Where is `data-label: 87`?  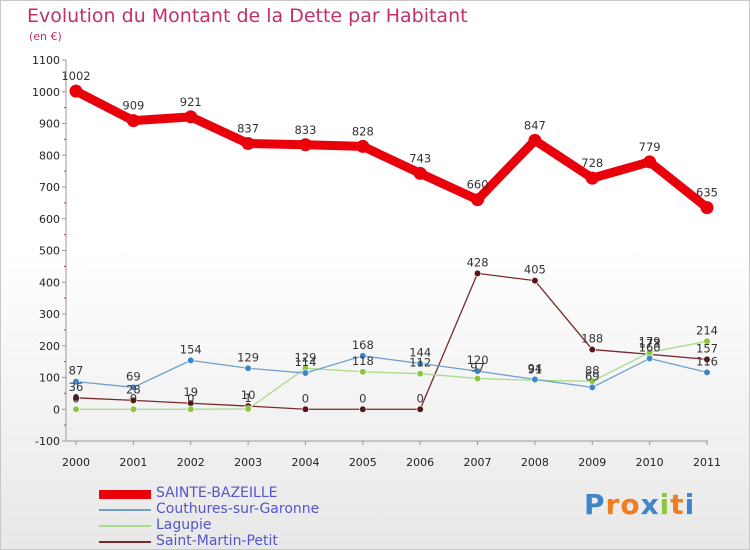 data-label: 87 is located at coordinates (76, 371).